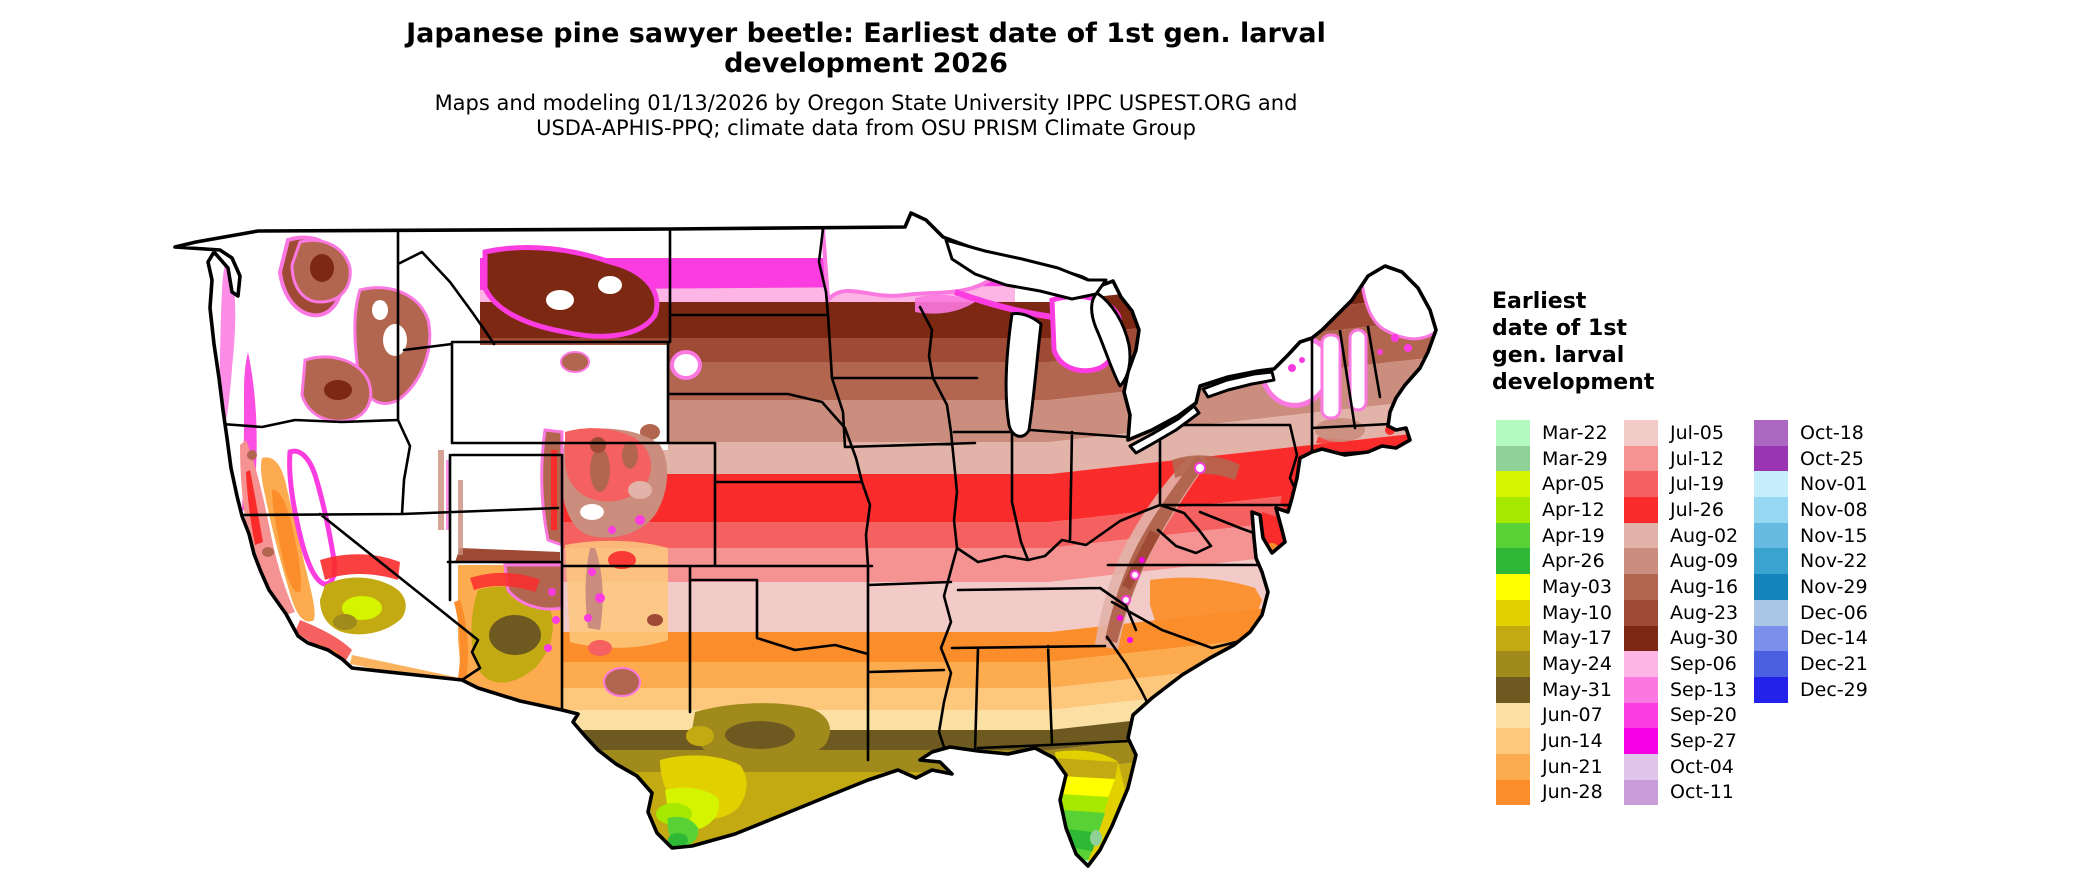  I want to click on legend-entry: Dec-06, so click(1811, 612).